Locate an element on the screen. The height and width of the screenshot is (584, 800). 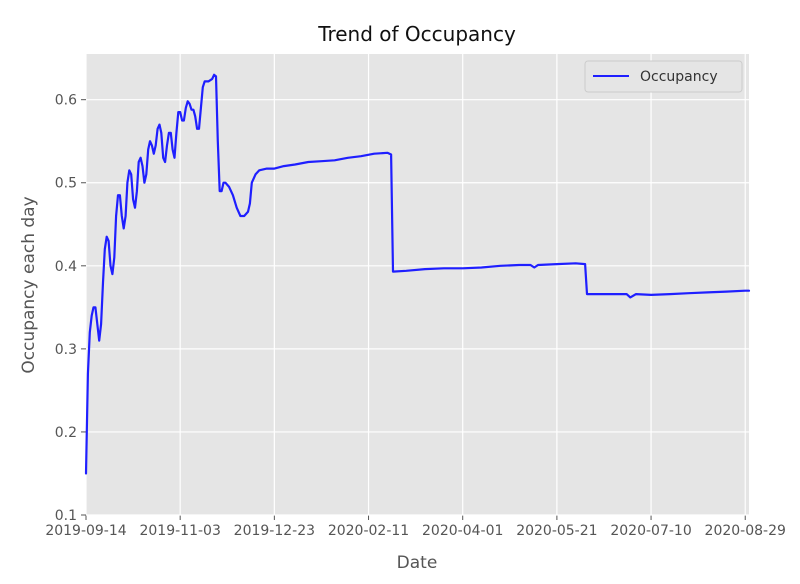
x-tick-label: 2019-11-03 is located at coordinates (179, 531).